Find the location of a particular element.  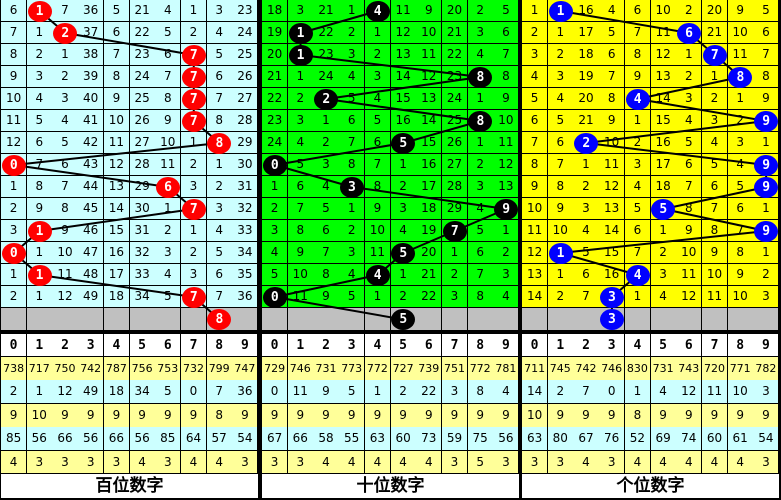

trend-cell: 24 is located at coordinates (455, 99).